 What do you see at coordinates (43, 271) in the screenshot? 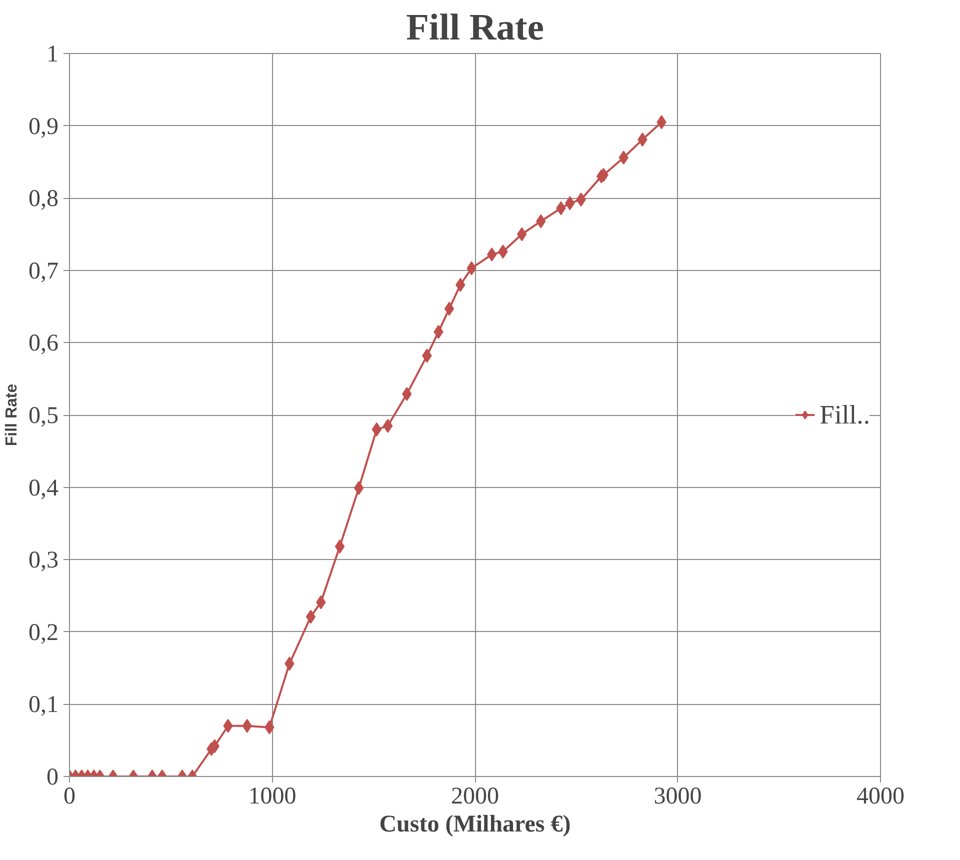
I see `y-tick-label: 0,7` at bounding box center [43, 271].